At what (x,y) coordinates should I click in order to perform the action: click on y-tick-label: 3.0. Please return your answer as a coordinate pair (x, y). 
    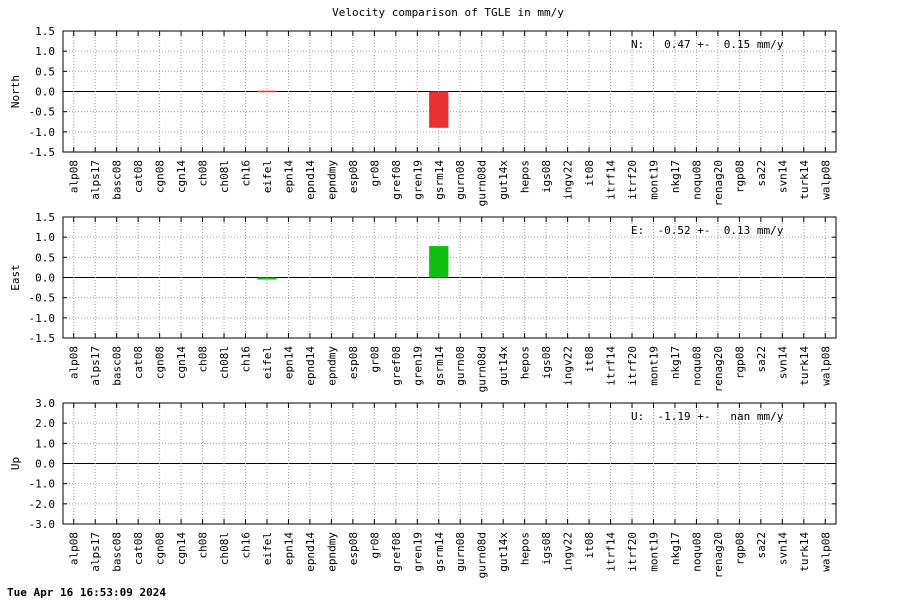
    Looking at the image, I should click on (45, 403).